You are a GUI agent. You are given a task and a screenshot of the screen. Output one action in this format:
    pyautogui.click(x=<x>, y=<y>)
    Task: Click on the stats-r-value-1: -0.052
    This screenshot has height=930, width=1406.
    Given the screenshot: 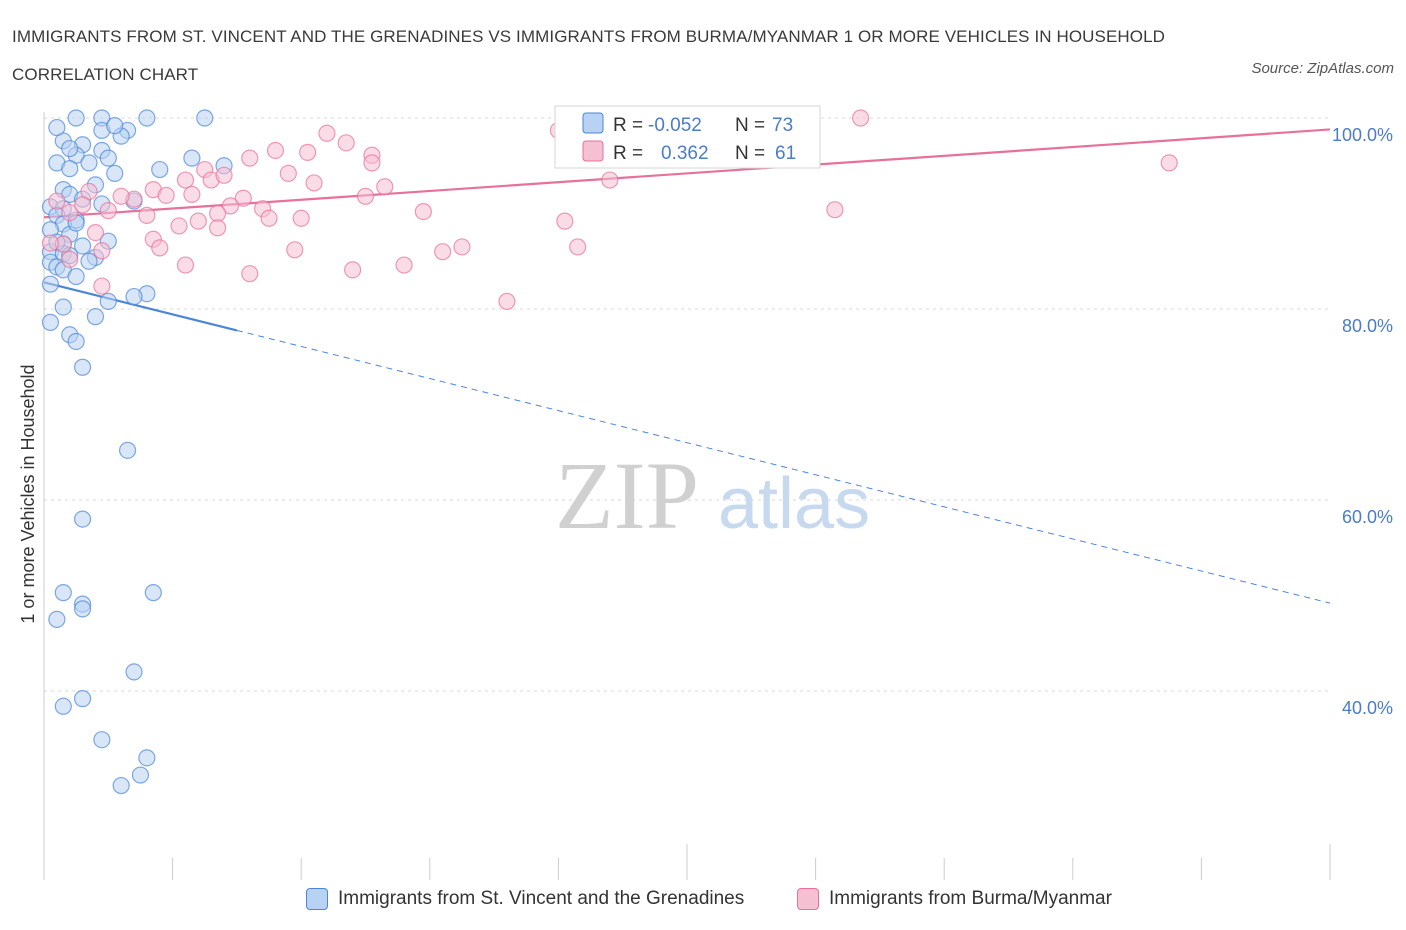 What is the action you would take?
    pyautogui.click(x=675, y=125)
    